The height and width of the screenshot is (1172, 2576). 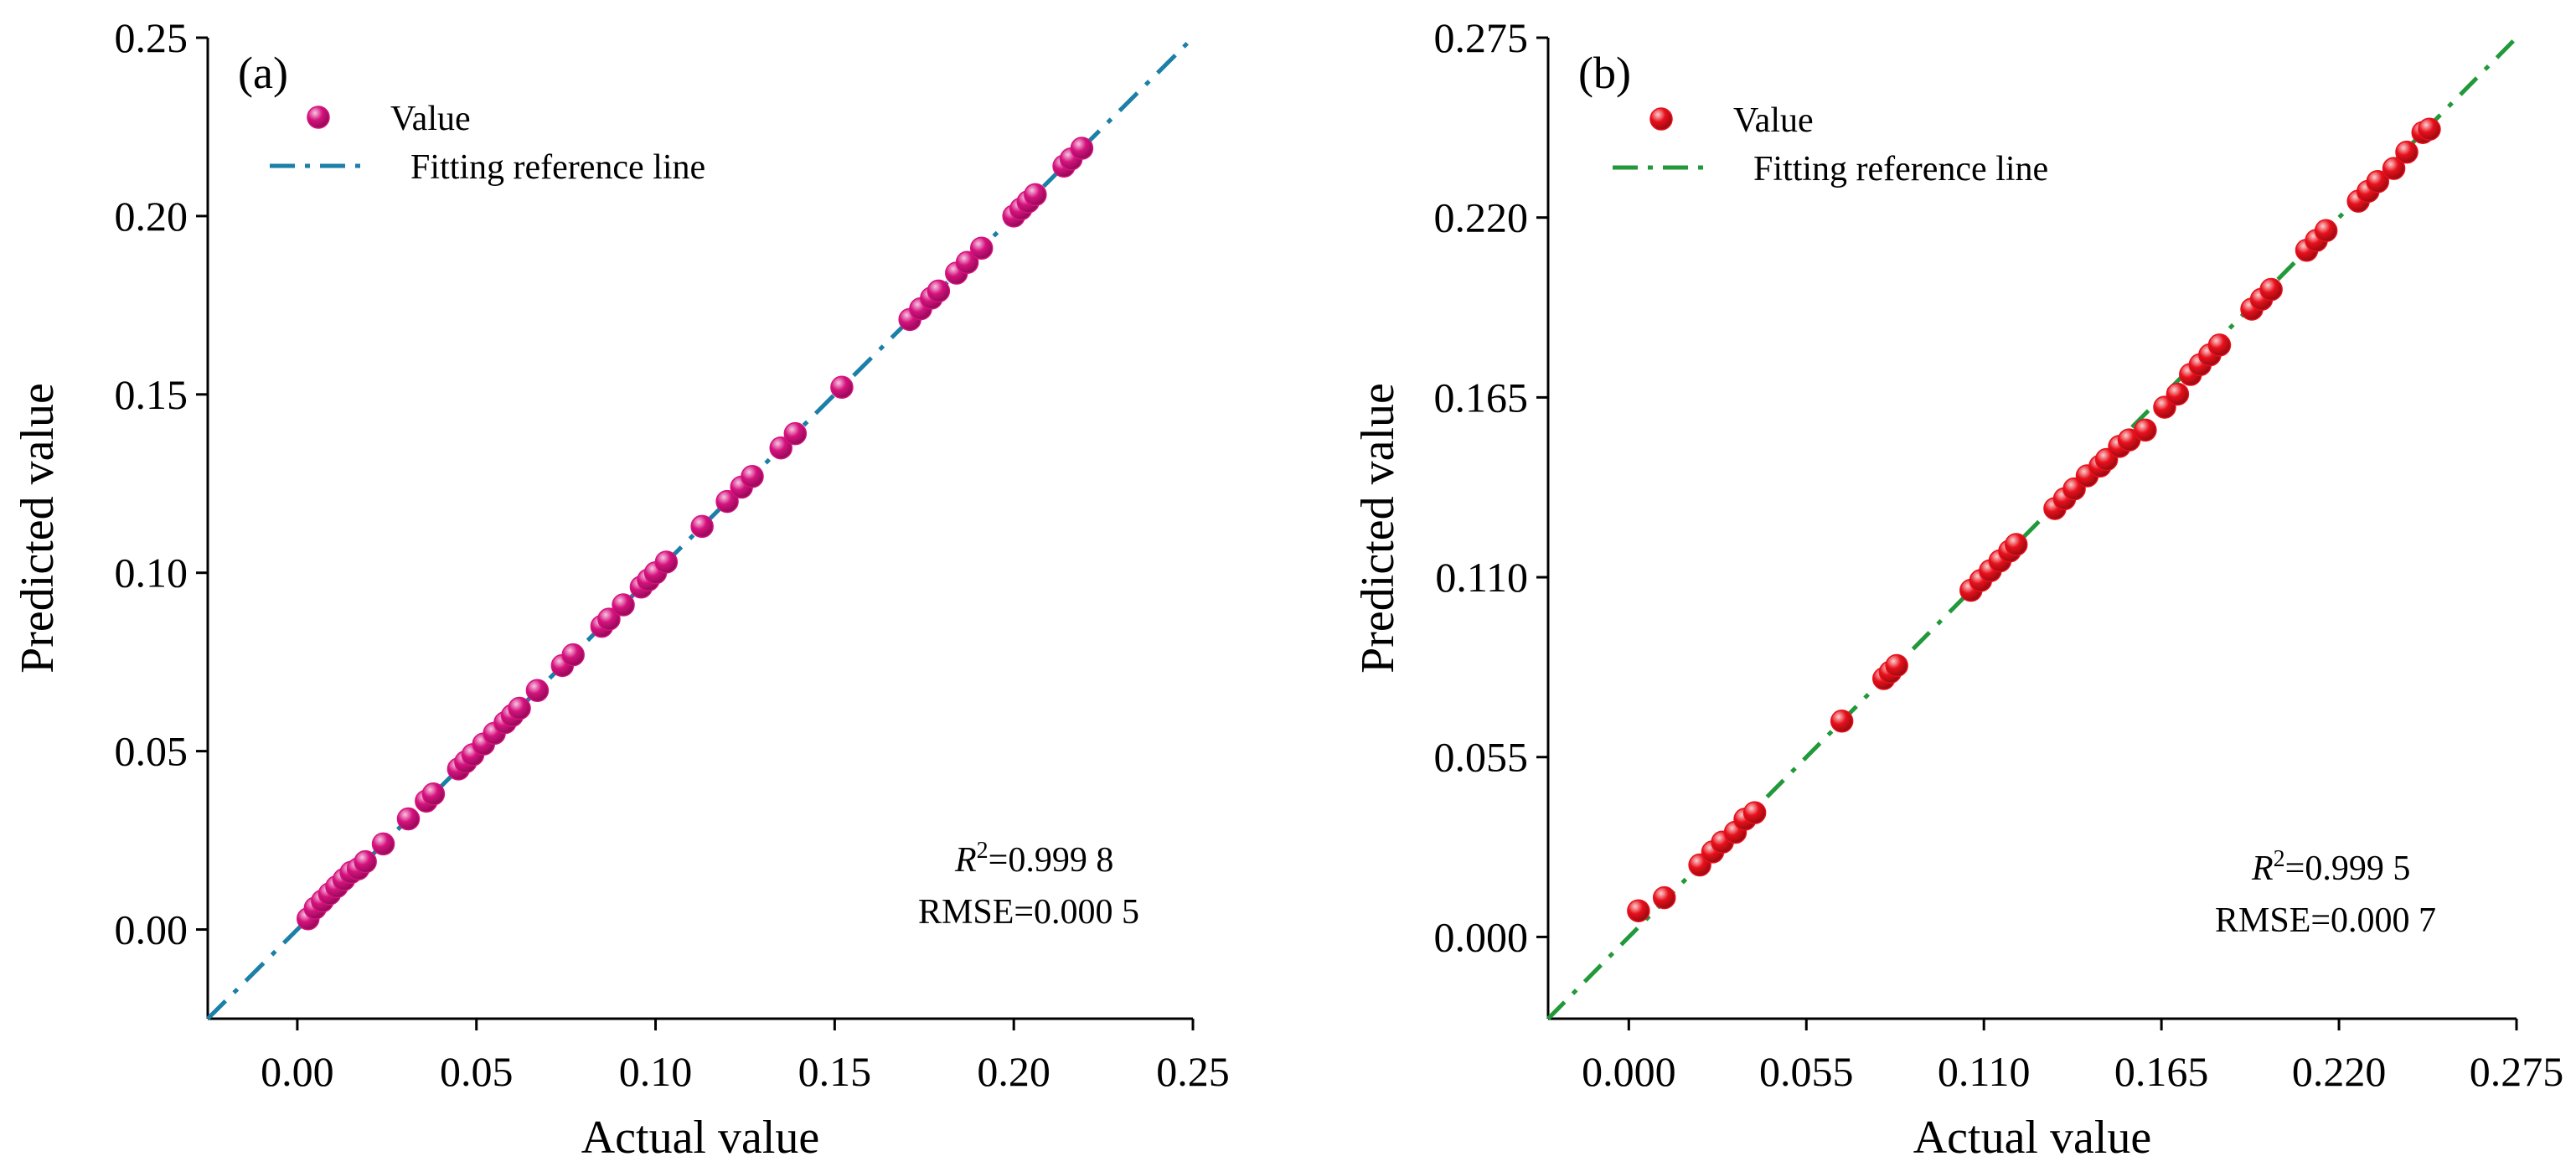 What do you see at coordinates (1481, 936) in the screenshot?
I see `y-tick-label: 0.000` at bounding box center [1481, 936].